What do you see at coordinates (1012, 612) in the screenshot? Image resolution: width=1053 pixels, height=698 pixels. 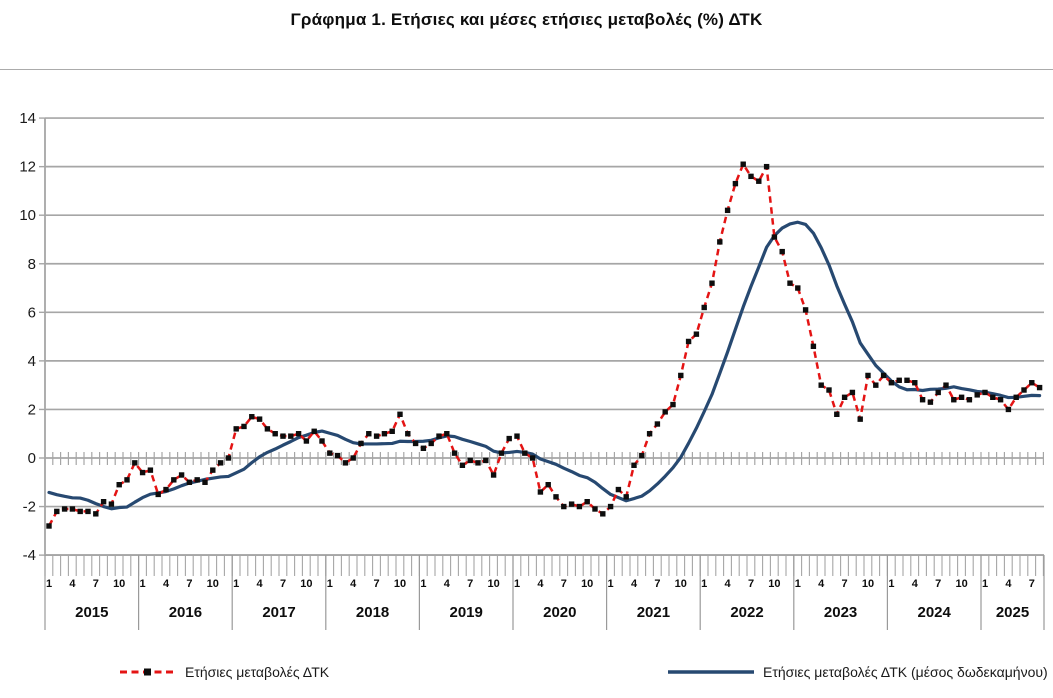 I see `svg-text: 2025` at bounding box center [1012, 612].